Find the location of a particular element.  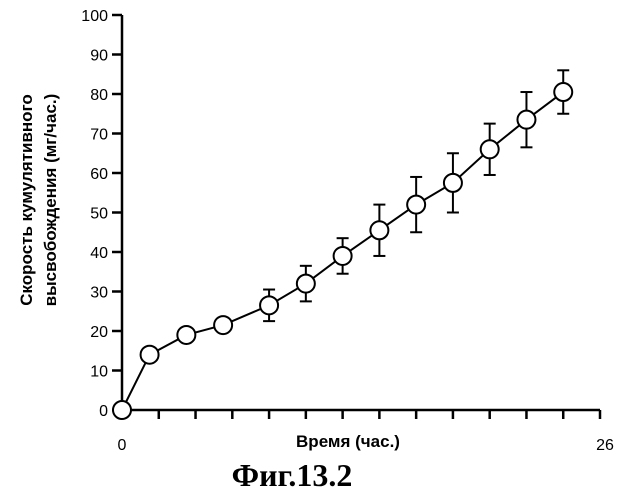

x-tick-label: 0 is located at coordinates (122, 445).